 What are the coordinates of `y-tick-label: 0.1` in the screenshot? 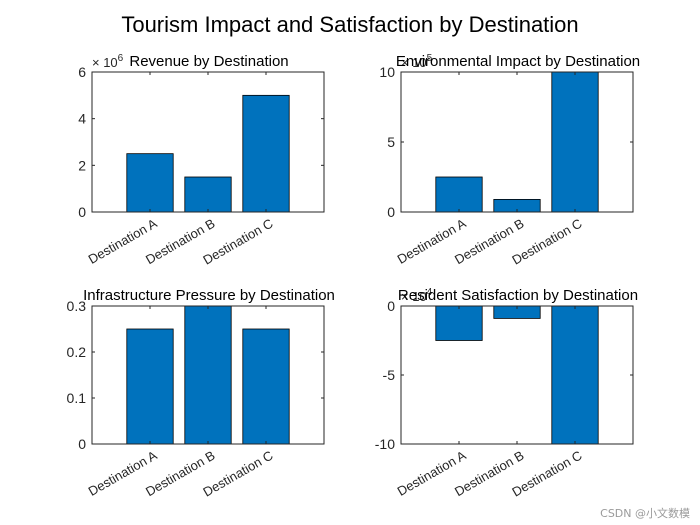 It's located at (77, 398).